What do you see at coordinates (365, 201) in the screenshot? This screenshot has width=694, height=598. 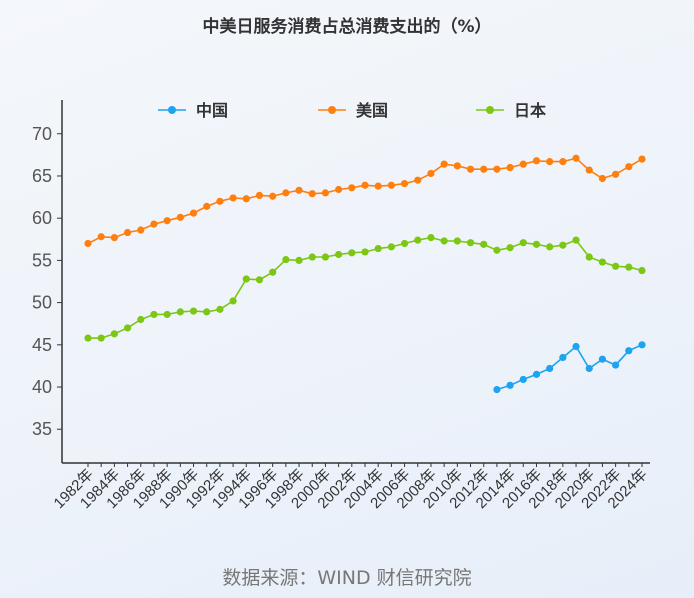 I see `series-line-美国` at bounding box center [365, 201].